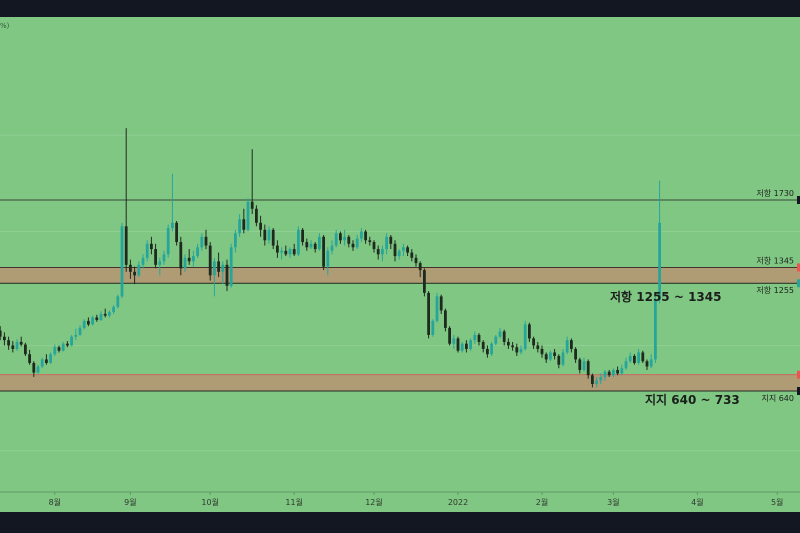 The height and width of the screenshot is (533, 800). What do you see at coordinates (775, 260) in the screenshot?
I see `level-label-1: 저항 1345` at bounding box center [775, 260].